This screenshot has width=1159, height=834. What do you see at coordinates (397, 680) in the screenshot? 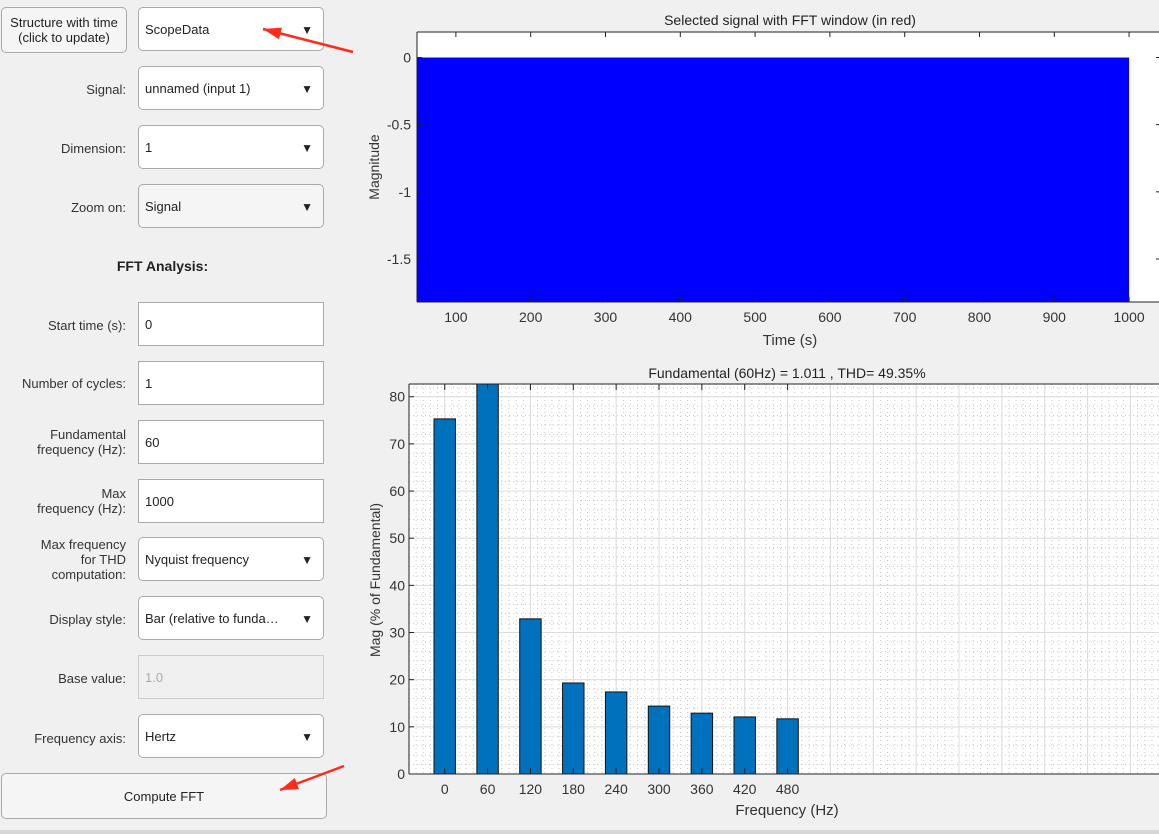
I see `y-tick-label: 20` at bounding box center [397, 680].